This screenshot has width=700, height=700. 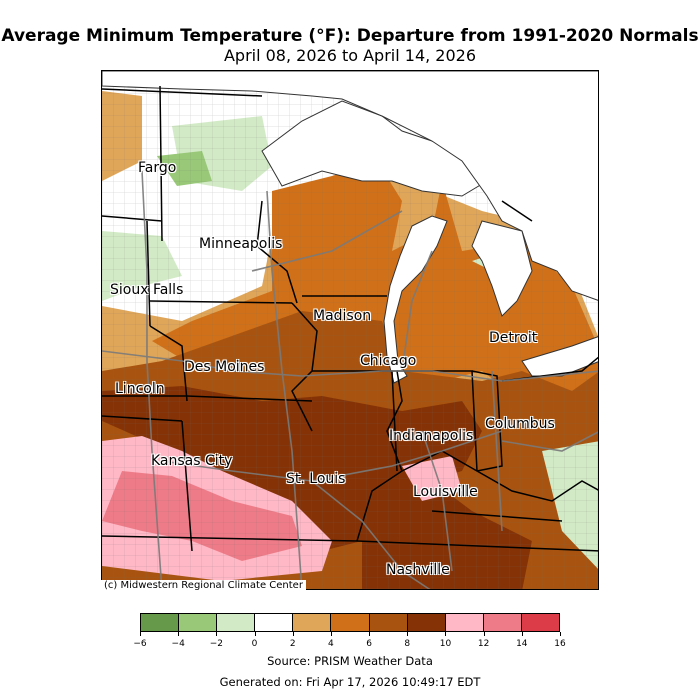 What do you see at coordinates (445, 644) in the screenshot?
I see `colorbar-tick-label: 10` at bounding box center [445, 644].